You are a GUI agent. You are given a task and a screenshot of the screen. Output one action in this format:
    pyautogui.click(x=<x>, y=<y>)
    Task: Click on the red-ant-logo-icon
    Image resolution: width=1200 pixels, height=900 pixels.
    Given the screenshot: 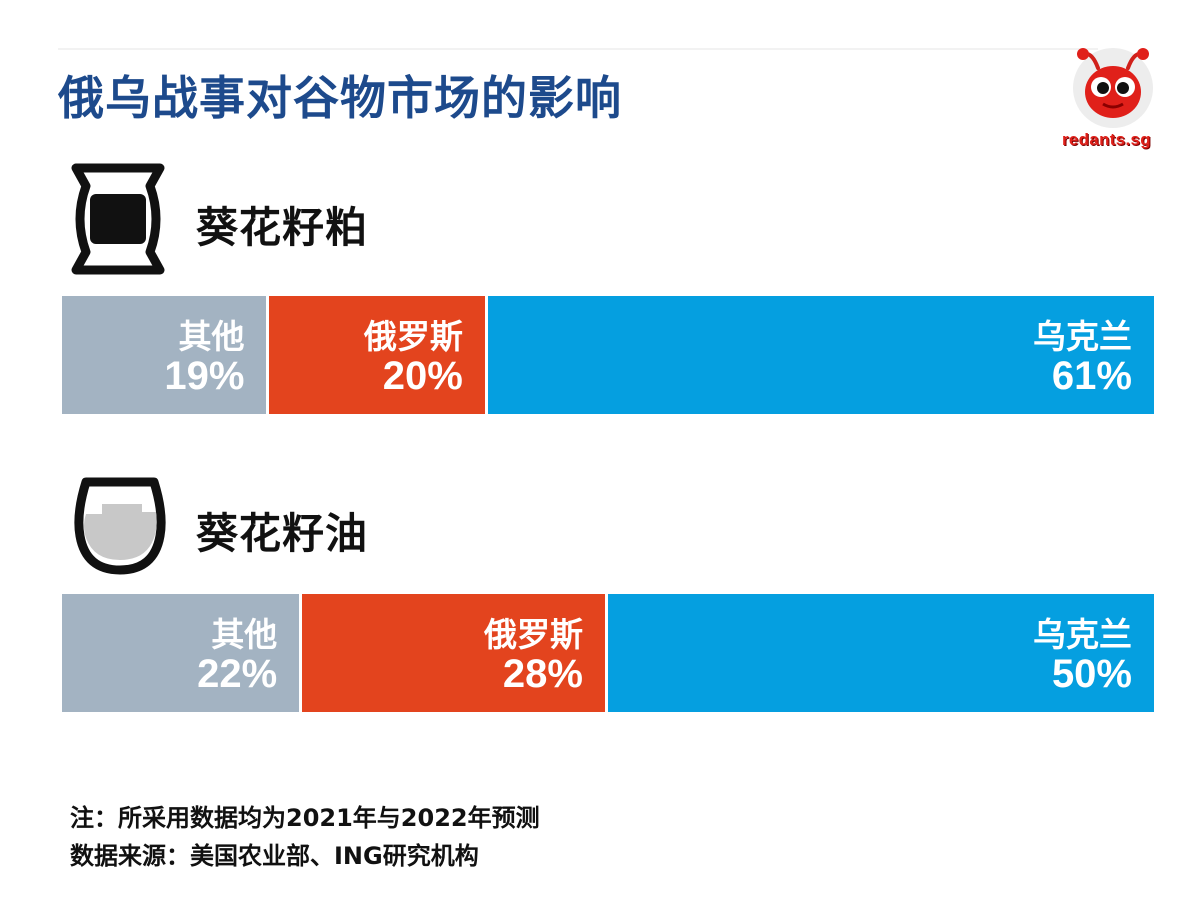 What is the action you would take?
    pyautogui.click(x=1113, y=88)
    